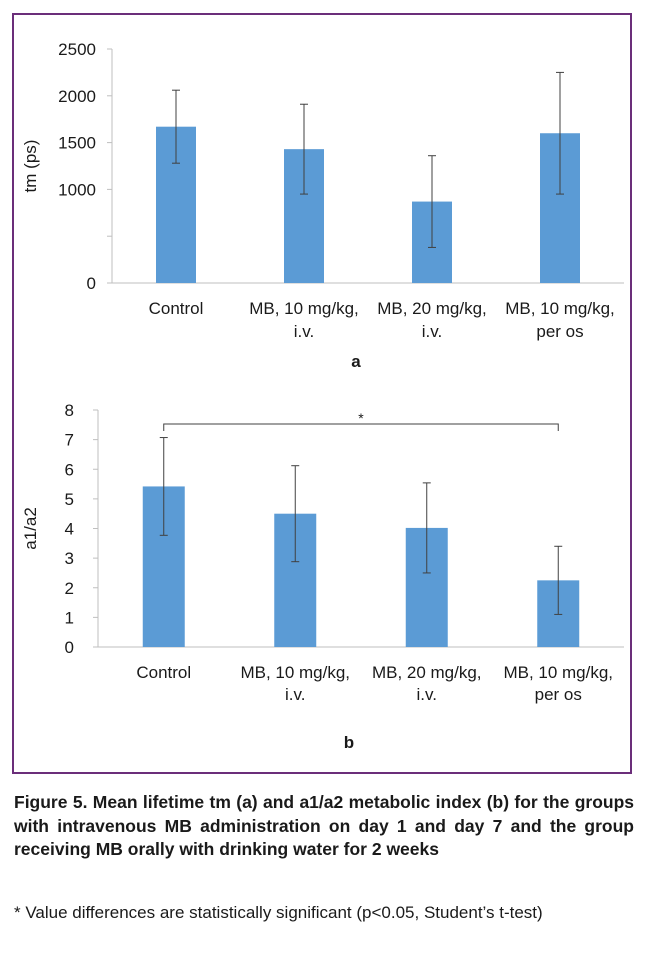 The image size is (646, 956). I want to click on panel-label: b, so click(349, 742).